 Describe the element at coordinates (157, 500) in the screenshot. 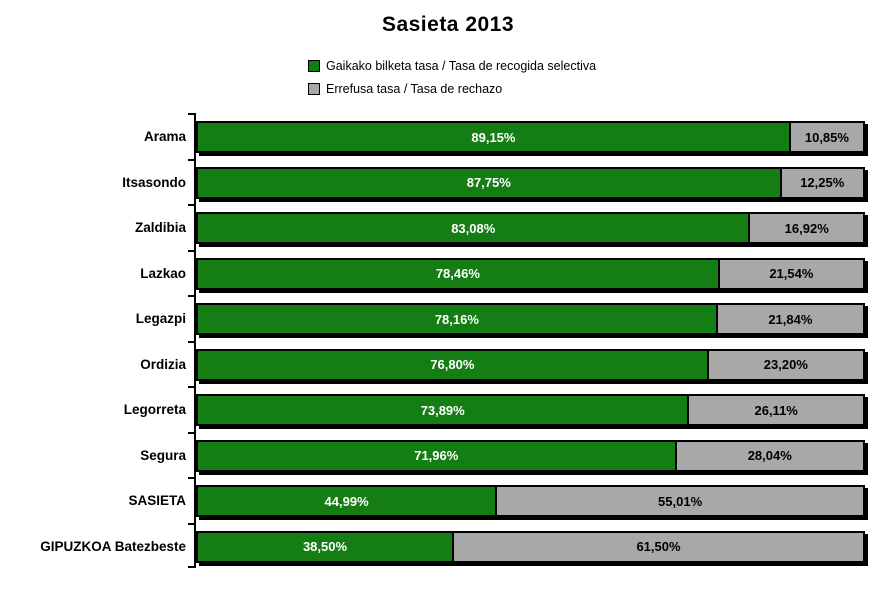

I see `category-label: SASIETA` at that location.